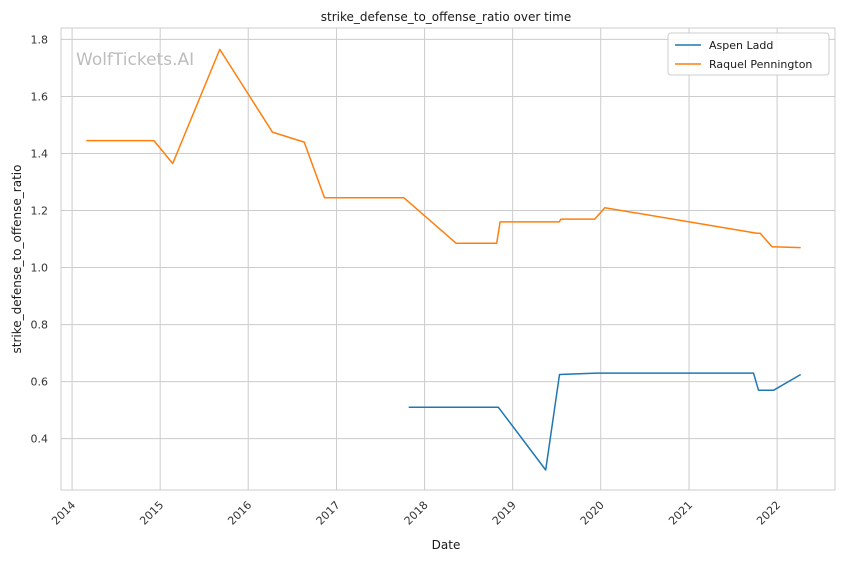 This screenshot has width=844, height=561. What do you see at coordinates (760, 64) in the screenshot?
I see `legend-label-raquel-pennington: Raquel Pennington` at bounding box center [760, 64].